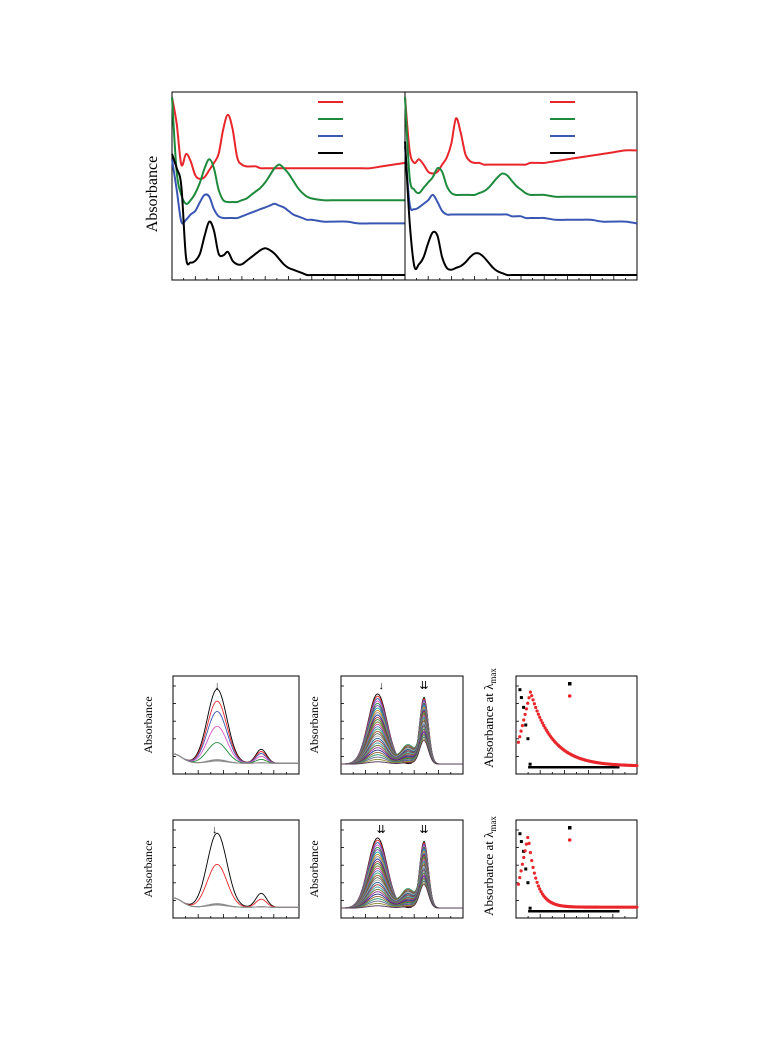  Describe the element at coordinates (288, 138) in the screenshot. I see `series-line-red` at that location.